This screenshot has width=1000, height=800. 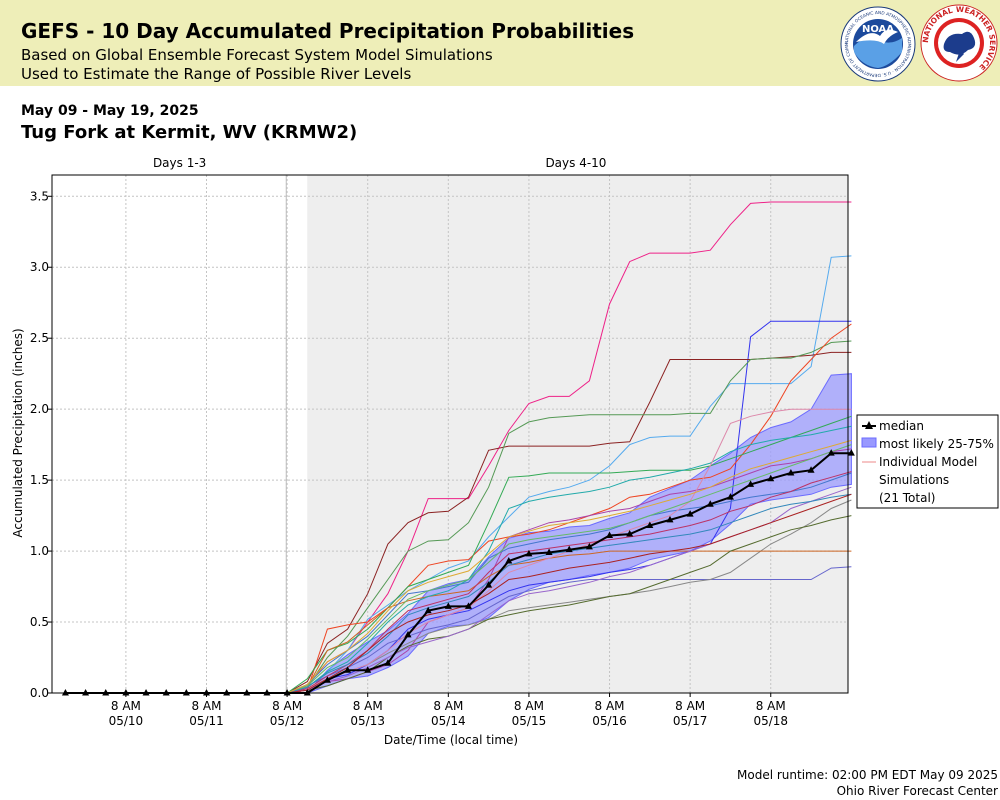 What do you see at coordinates (869, 425) in the screenshot?
I see `legend-median-marker` at bounding box center [869, 425].